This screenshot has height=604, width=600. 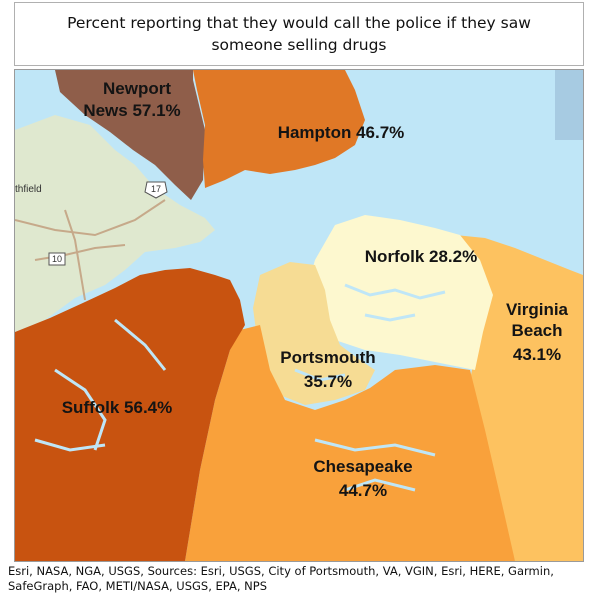 What do you see at coordinates (537, 354) in the screenshot?
I see `label-virginia-beach-line3: 43.1%` at bounding box center [537, 354].